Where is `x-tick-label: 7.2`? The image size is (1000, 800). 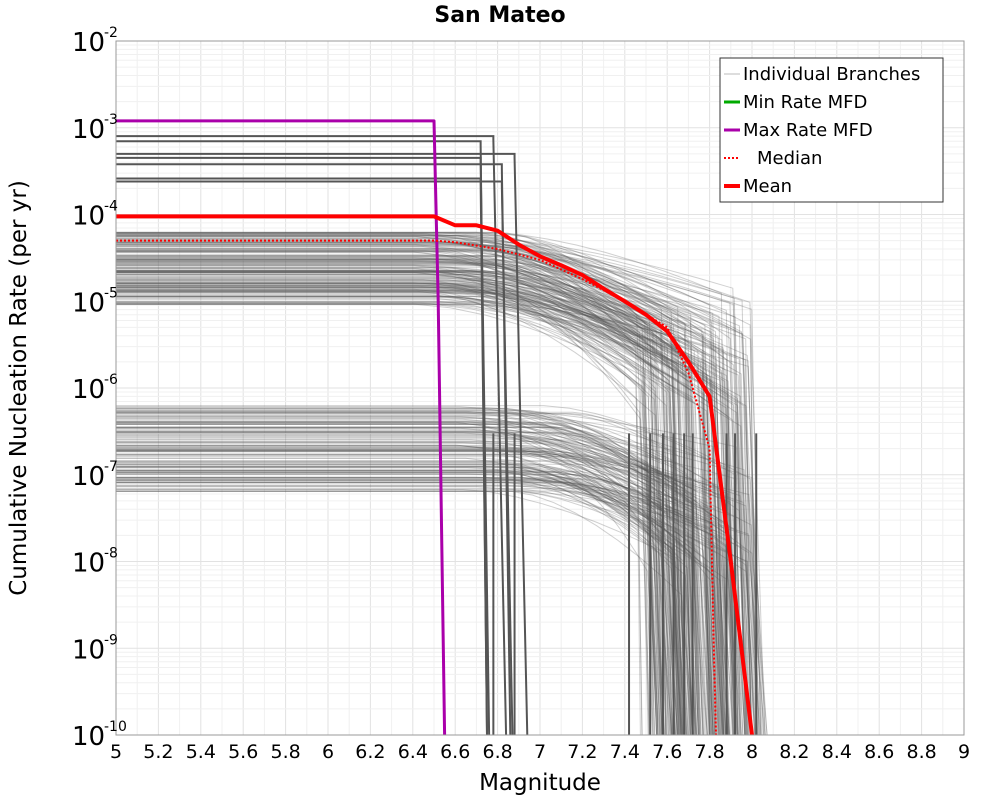 x-tick-label: 7.2 is located at coordinates (582, 752).